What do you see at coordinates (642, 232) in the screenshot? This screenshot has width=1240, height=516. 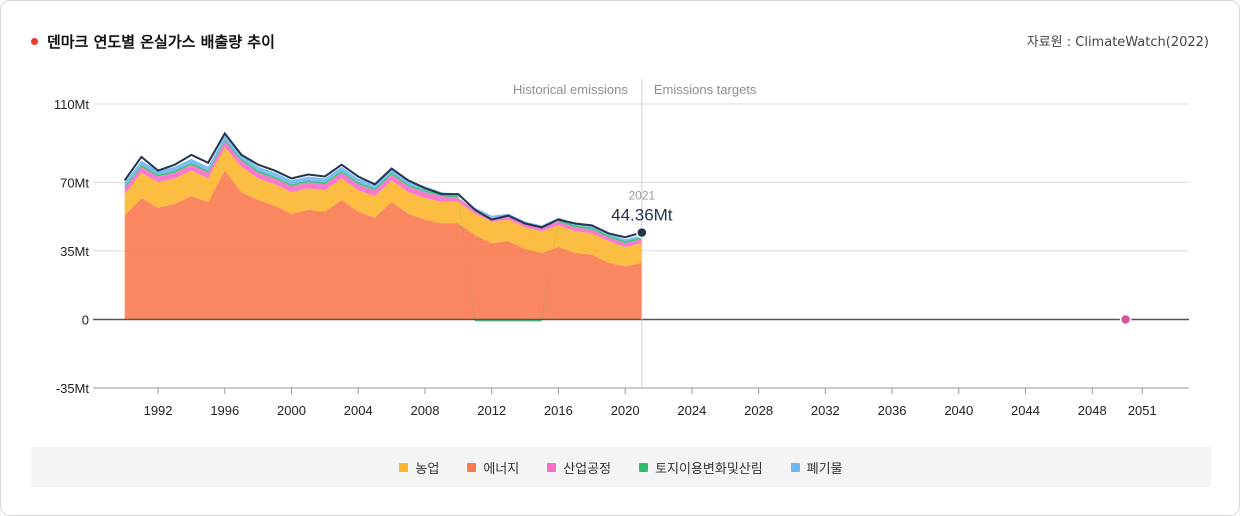 I see `highlight-point` at bounding box center [642, 232].